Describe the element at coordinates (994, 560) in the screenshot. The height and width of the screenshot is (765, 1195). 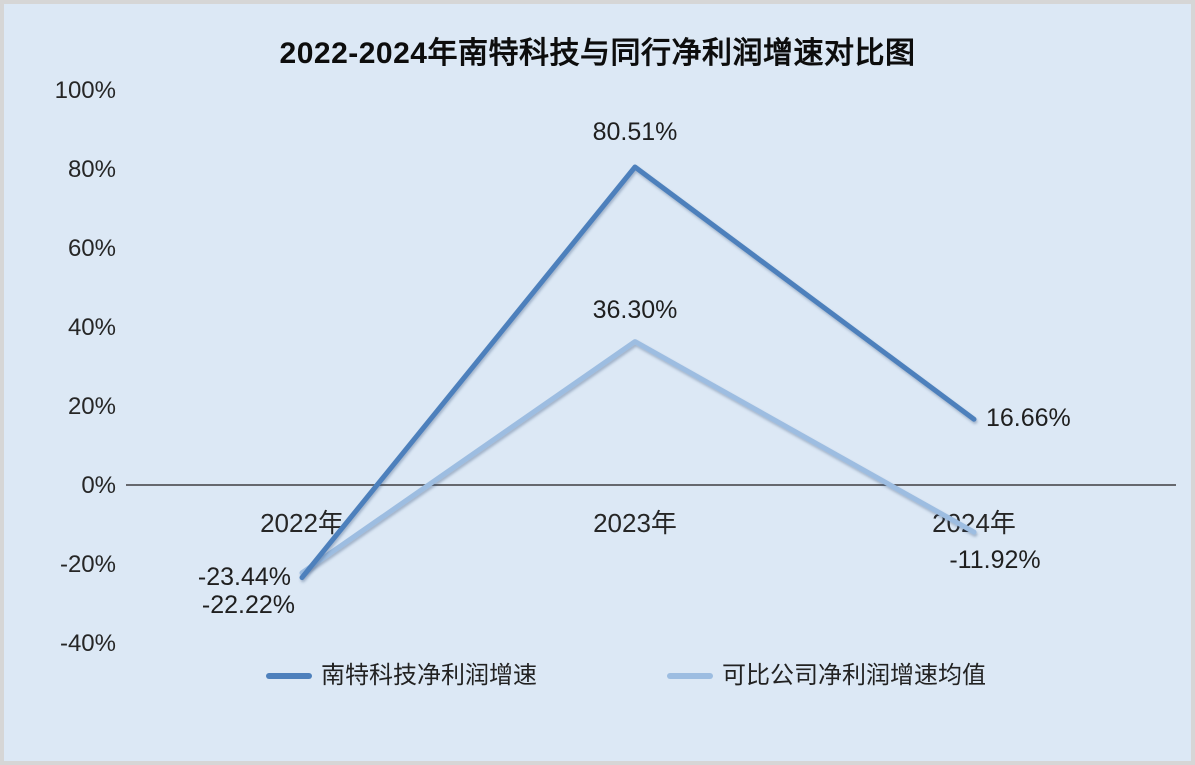
I see `data-label-series1-point2: -11.92%` at that location.